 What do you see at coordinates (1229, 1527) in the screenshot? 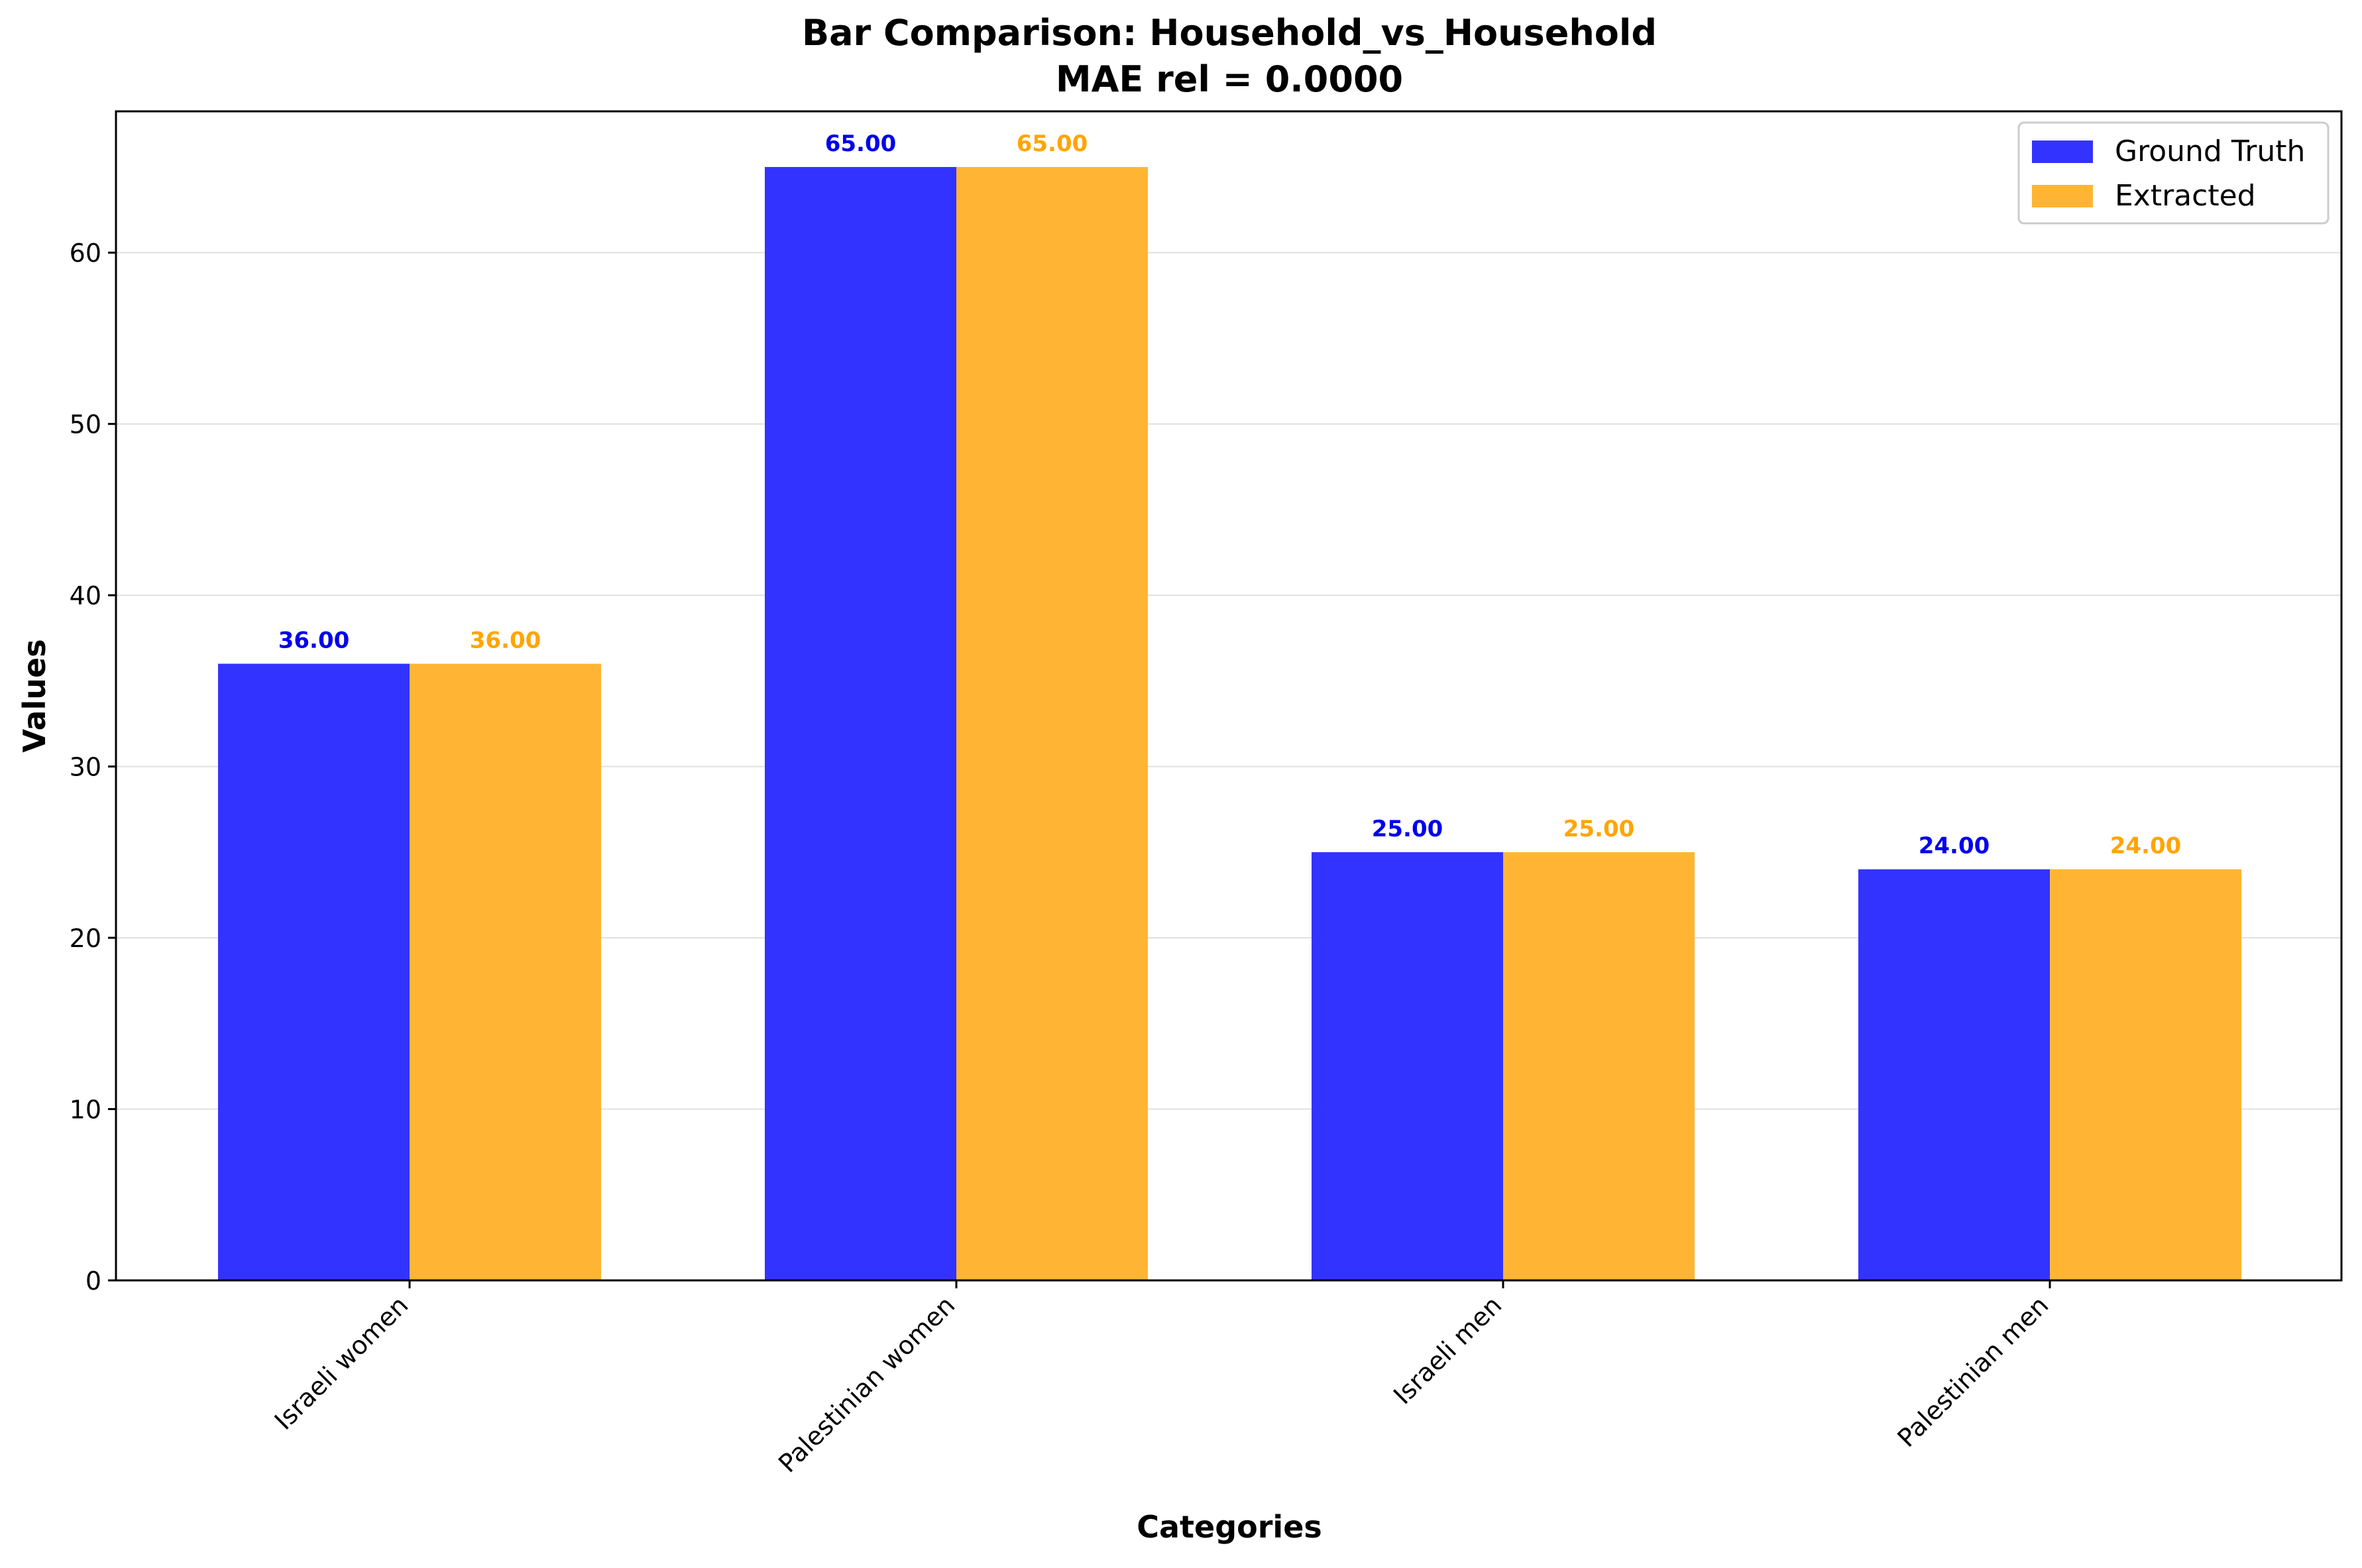
I see `x-axis-label: Categories` at bounding box center [1229, 1527].